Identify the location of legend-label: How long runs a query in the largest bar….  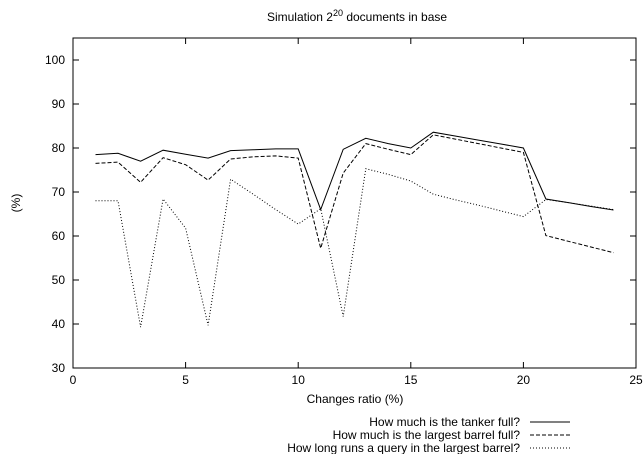
(403, 447).